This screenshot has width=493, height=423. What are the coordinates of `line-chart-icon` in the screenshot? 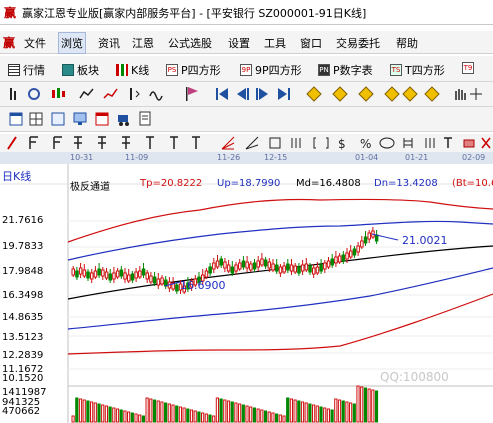 It's located at (86, 93).